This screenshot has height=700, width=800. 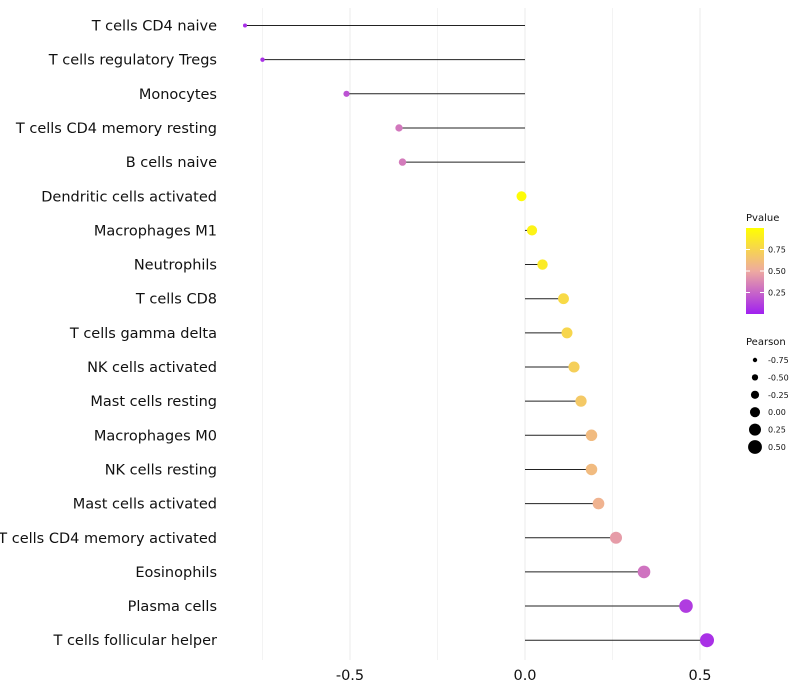 I want to click on pvalue-legend-title: Pvalue, so click(x=762, y=218).